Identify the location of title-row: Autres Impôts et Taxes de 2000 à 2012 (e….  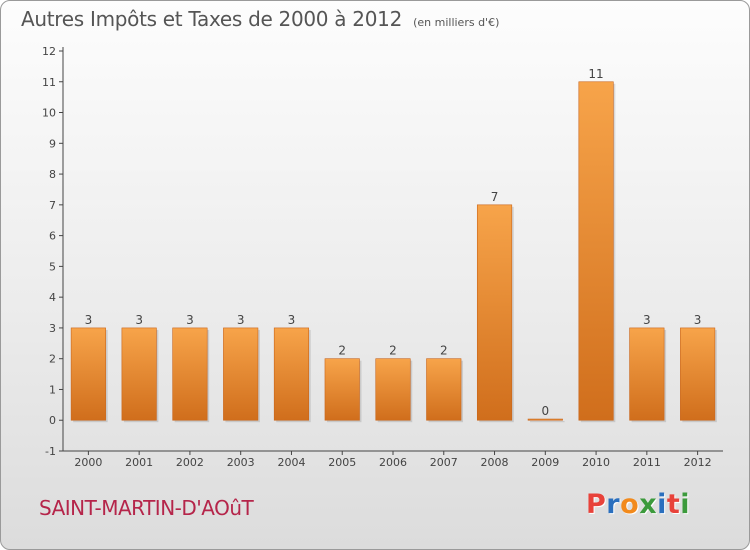
(260, 19).